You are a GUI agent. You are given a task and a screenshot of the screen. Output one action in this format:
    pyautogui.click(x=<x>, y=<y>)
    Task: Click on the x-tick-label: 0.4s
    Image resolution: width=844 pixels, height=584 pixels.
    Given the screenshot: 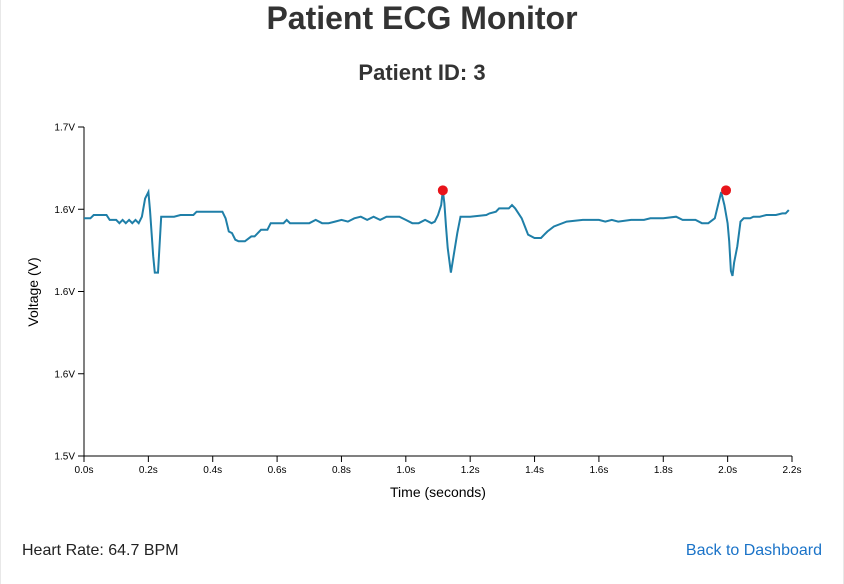 What is the action you would take?
    pyautogui.click(x=212, y=470)
    